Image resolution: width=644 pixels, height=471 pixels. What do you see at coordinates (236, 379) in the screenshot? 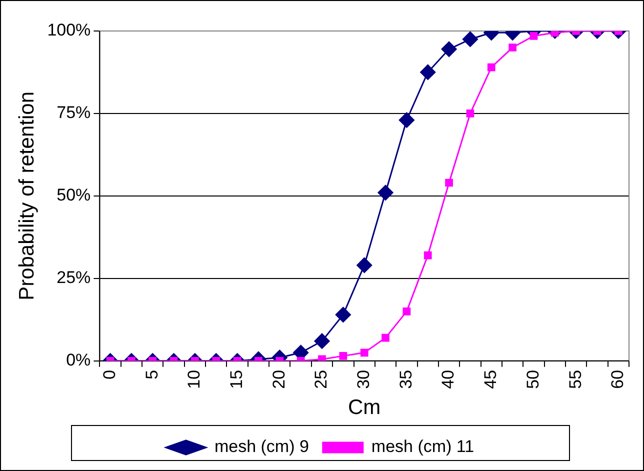
I see `x-tick-label: 15` at bounding box center [236, 379].